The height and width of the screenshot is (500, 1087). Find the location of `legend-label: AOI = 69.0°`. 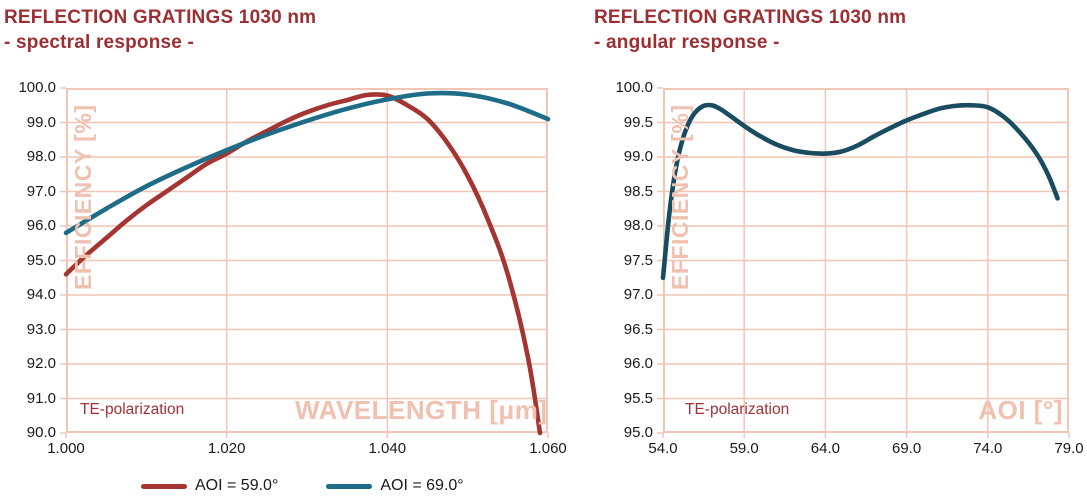

legend-label: AOI = 69.0° is located at coordinates (422, 485).